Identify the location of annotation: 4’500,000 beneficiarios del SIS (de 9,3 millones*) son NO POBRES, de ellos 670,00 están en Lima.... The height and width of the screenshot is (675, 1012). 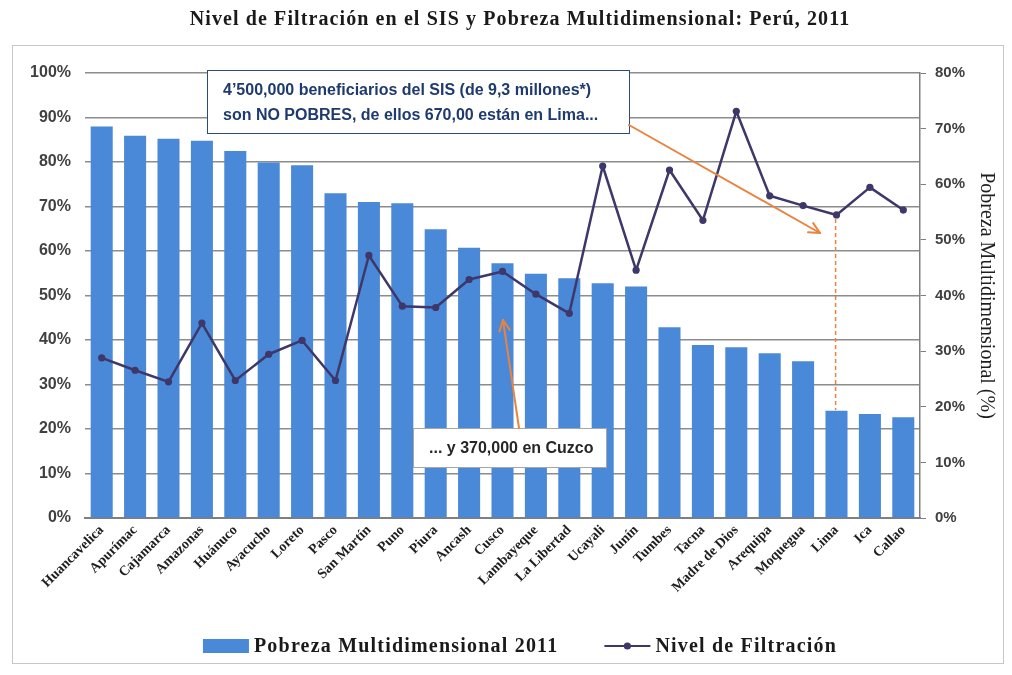
(418, 102).